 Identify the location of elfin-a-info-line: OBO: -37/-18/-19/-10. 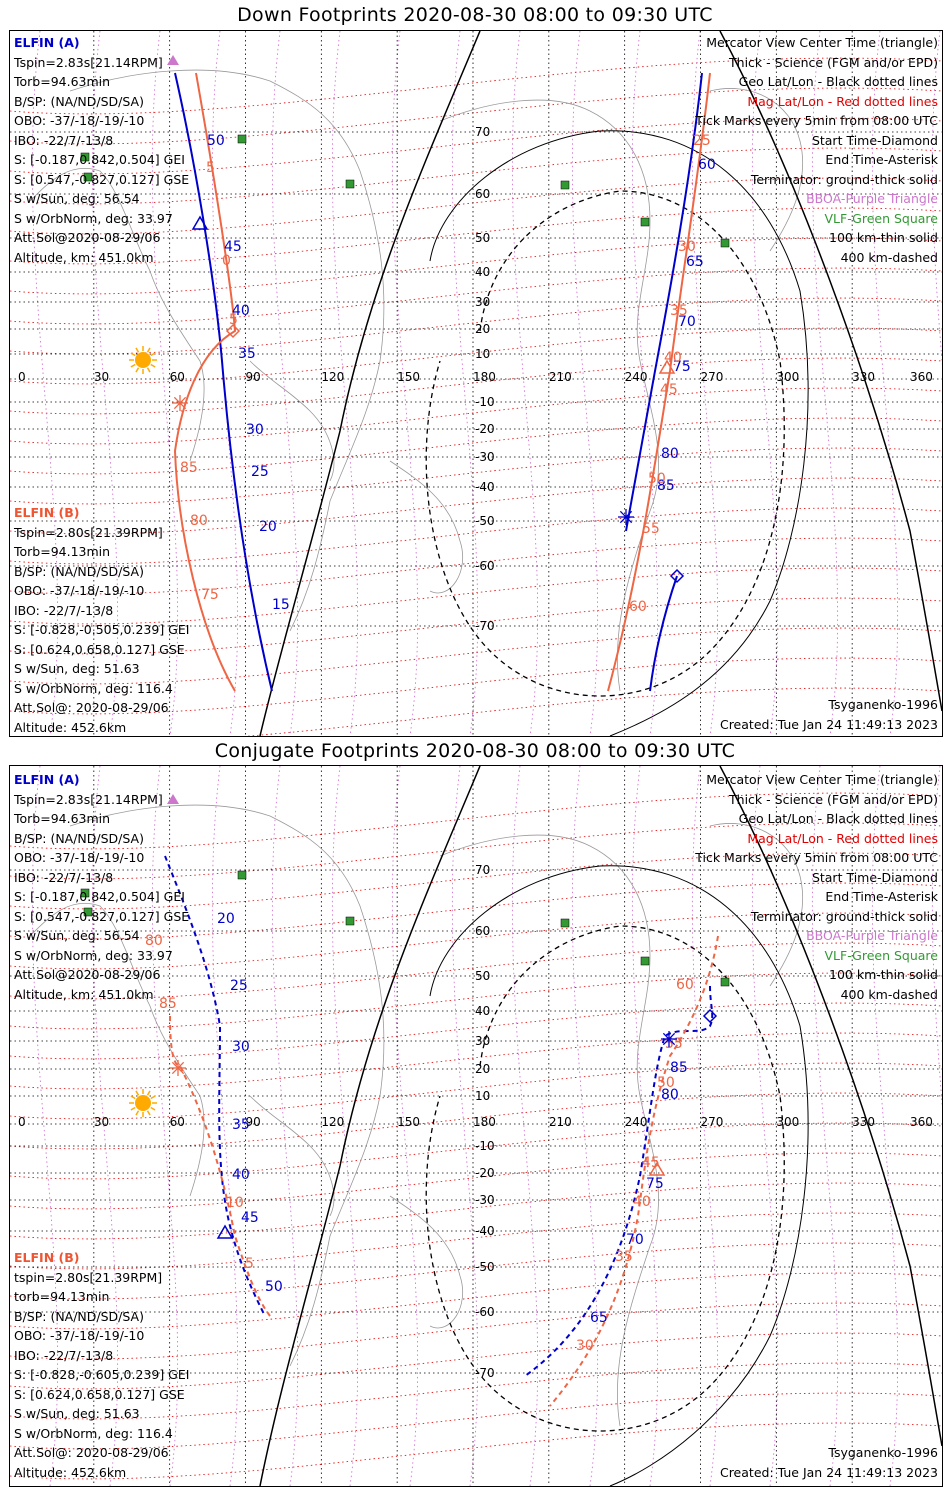
(79, 857).